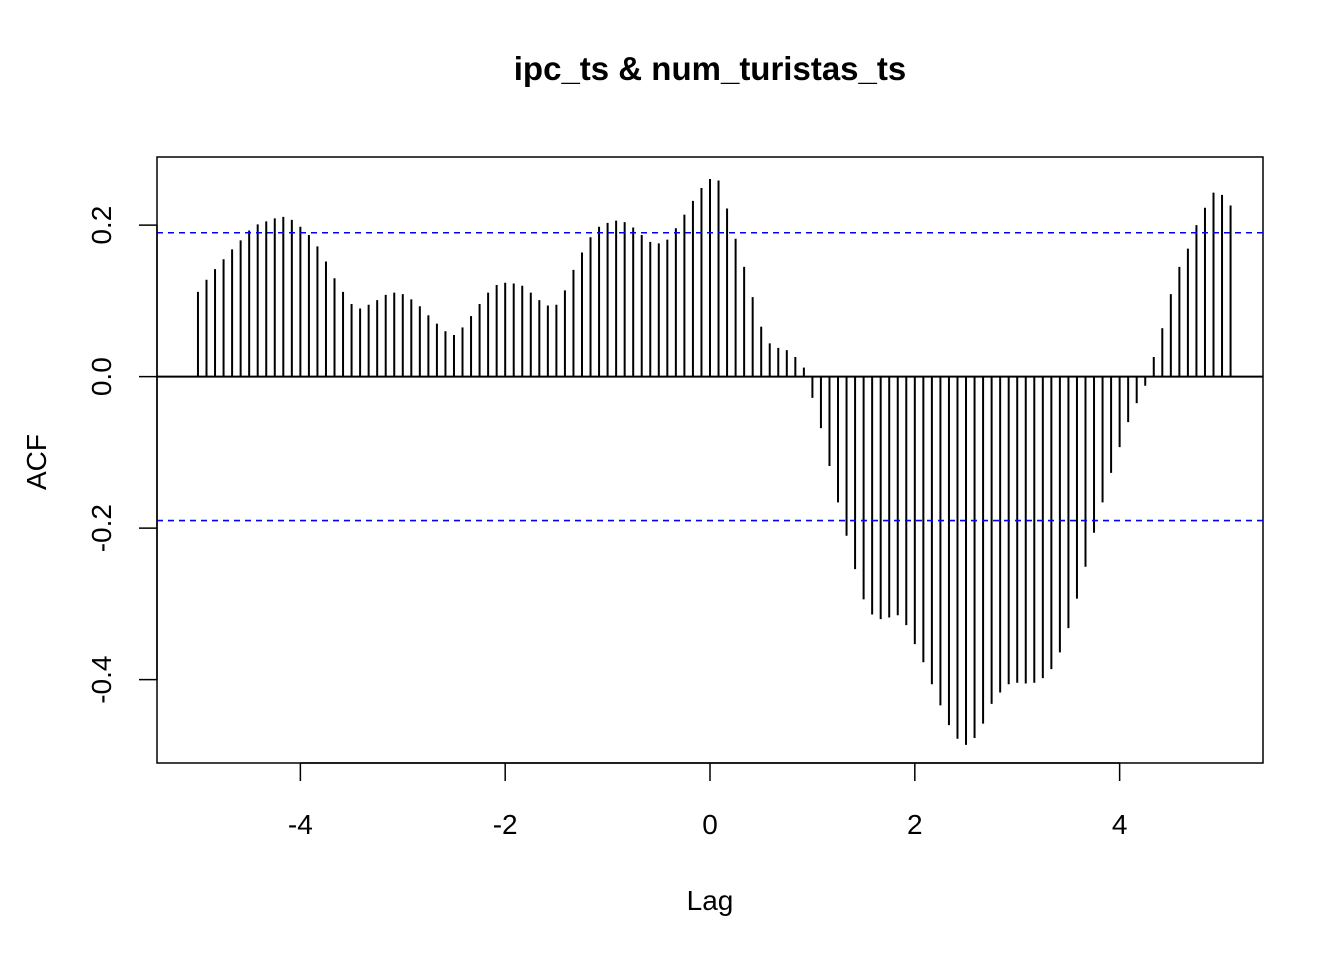 The image size is (1344, 960). What do you see at coordinates (915, 824) in the screenshot?
I see `x-tick-label: 2` at bounding box center [915, 824].